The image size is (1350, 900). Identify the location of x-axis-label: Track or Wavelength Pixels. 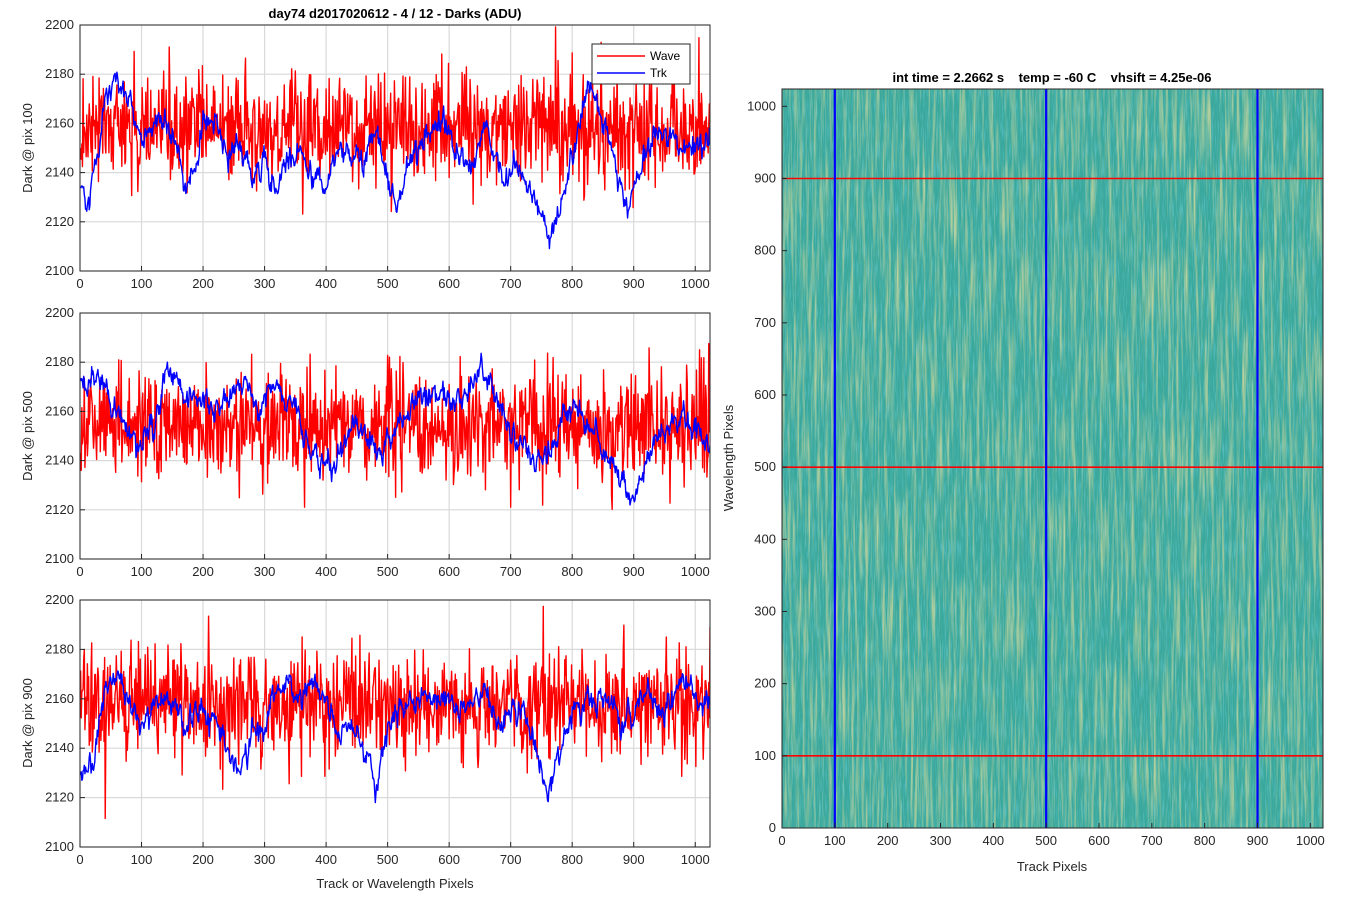
(395, 883).